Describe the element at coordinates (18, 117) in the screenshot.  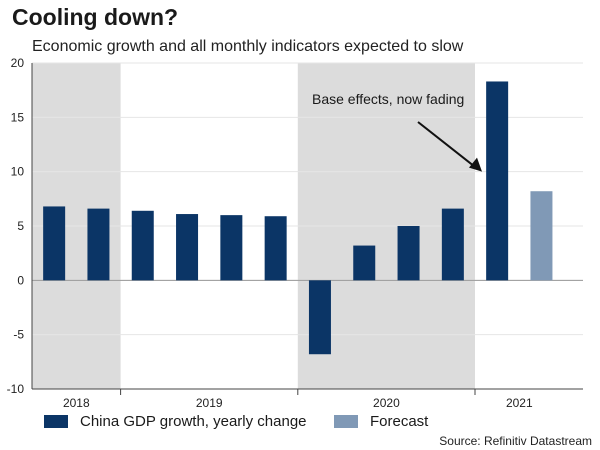
I see `y-tick-label: 15` at that location.